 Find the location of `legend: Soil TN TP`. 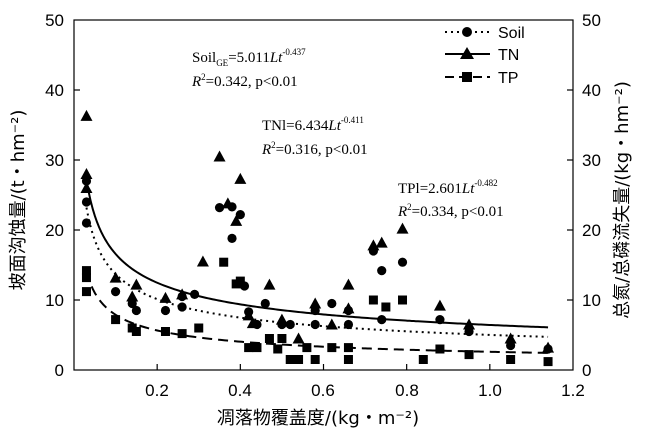

legend: Soil TN TP is located at coordinates (485, 56).